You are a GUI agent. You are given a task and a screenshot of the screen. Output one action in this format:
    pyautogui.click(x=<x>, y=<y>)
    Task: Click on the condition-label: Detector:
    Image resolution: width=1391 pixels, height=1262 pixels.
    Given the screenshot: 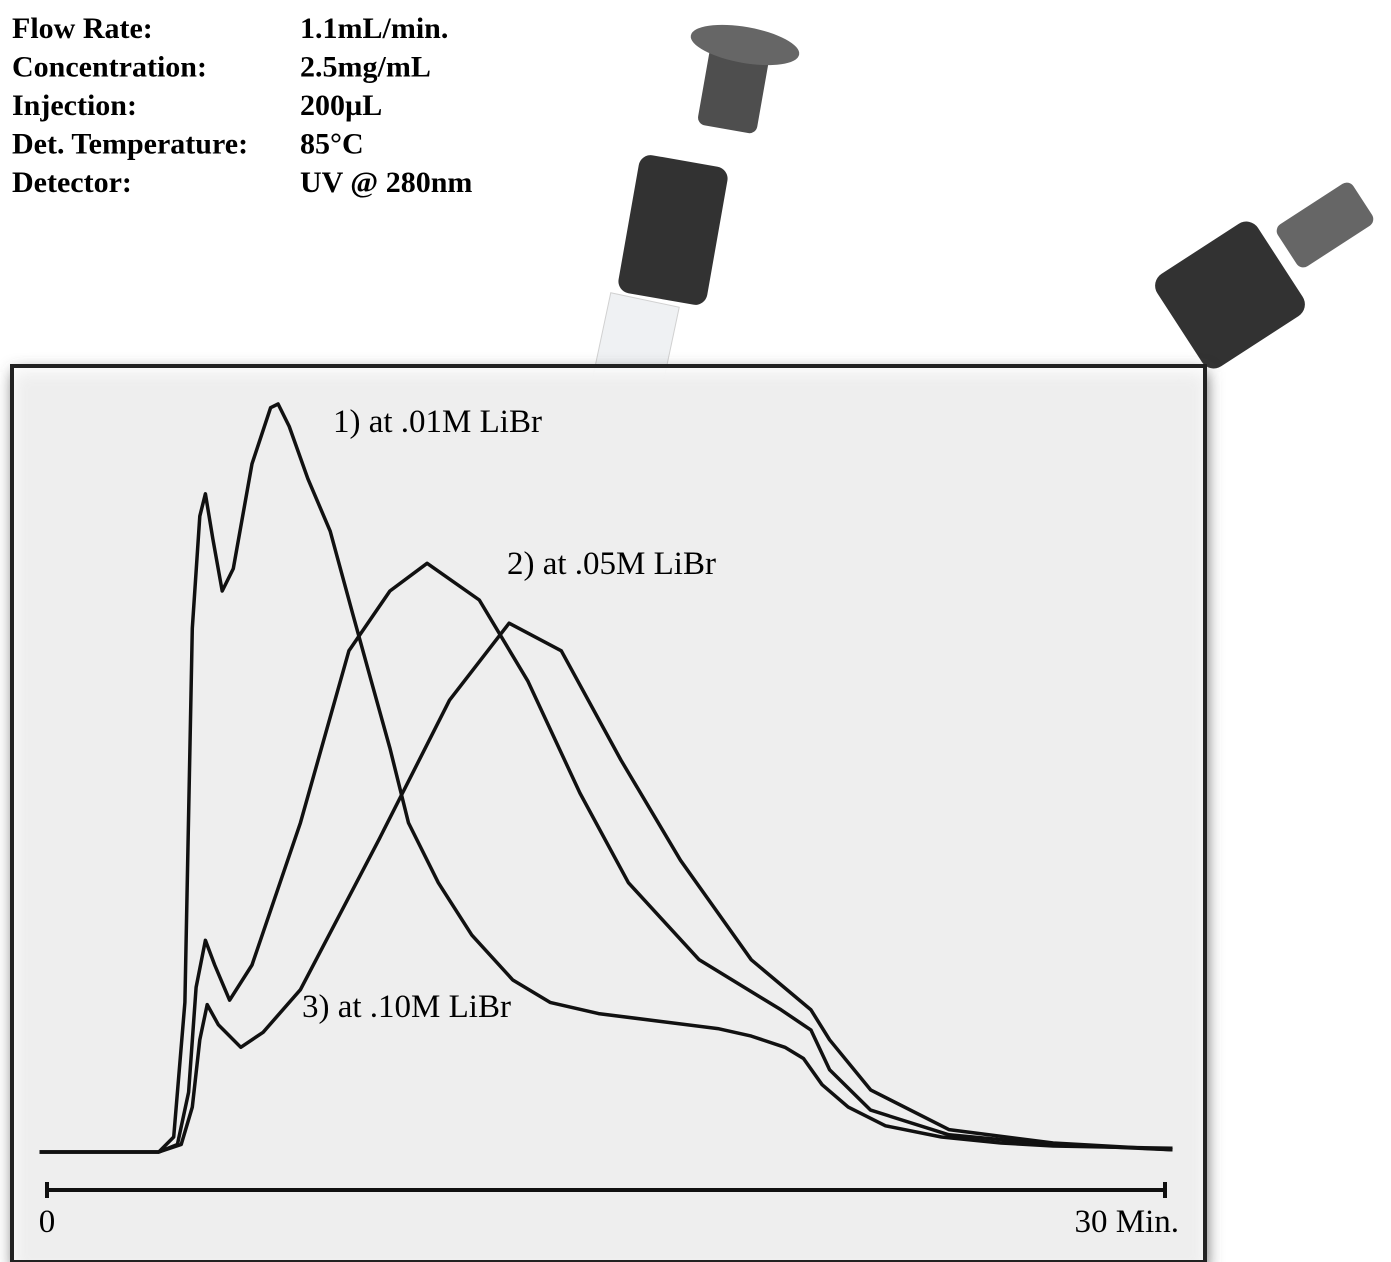 What is the action you would take?
    pyautogui.click(x=72, y=182)
    